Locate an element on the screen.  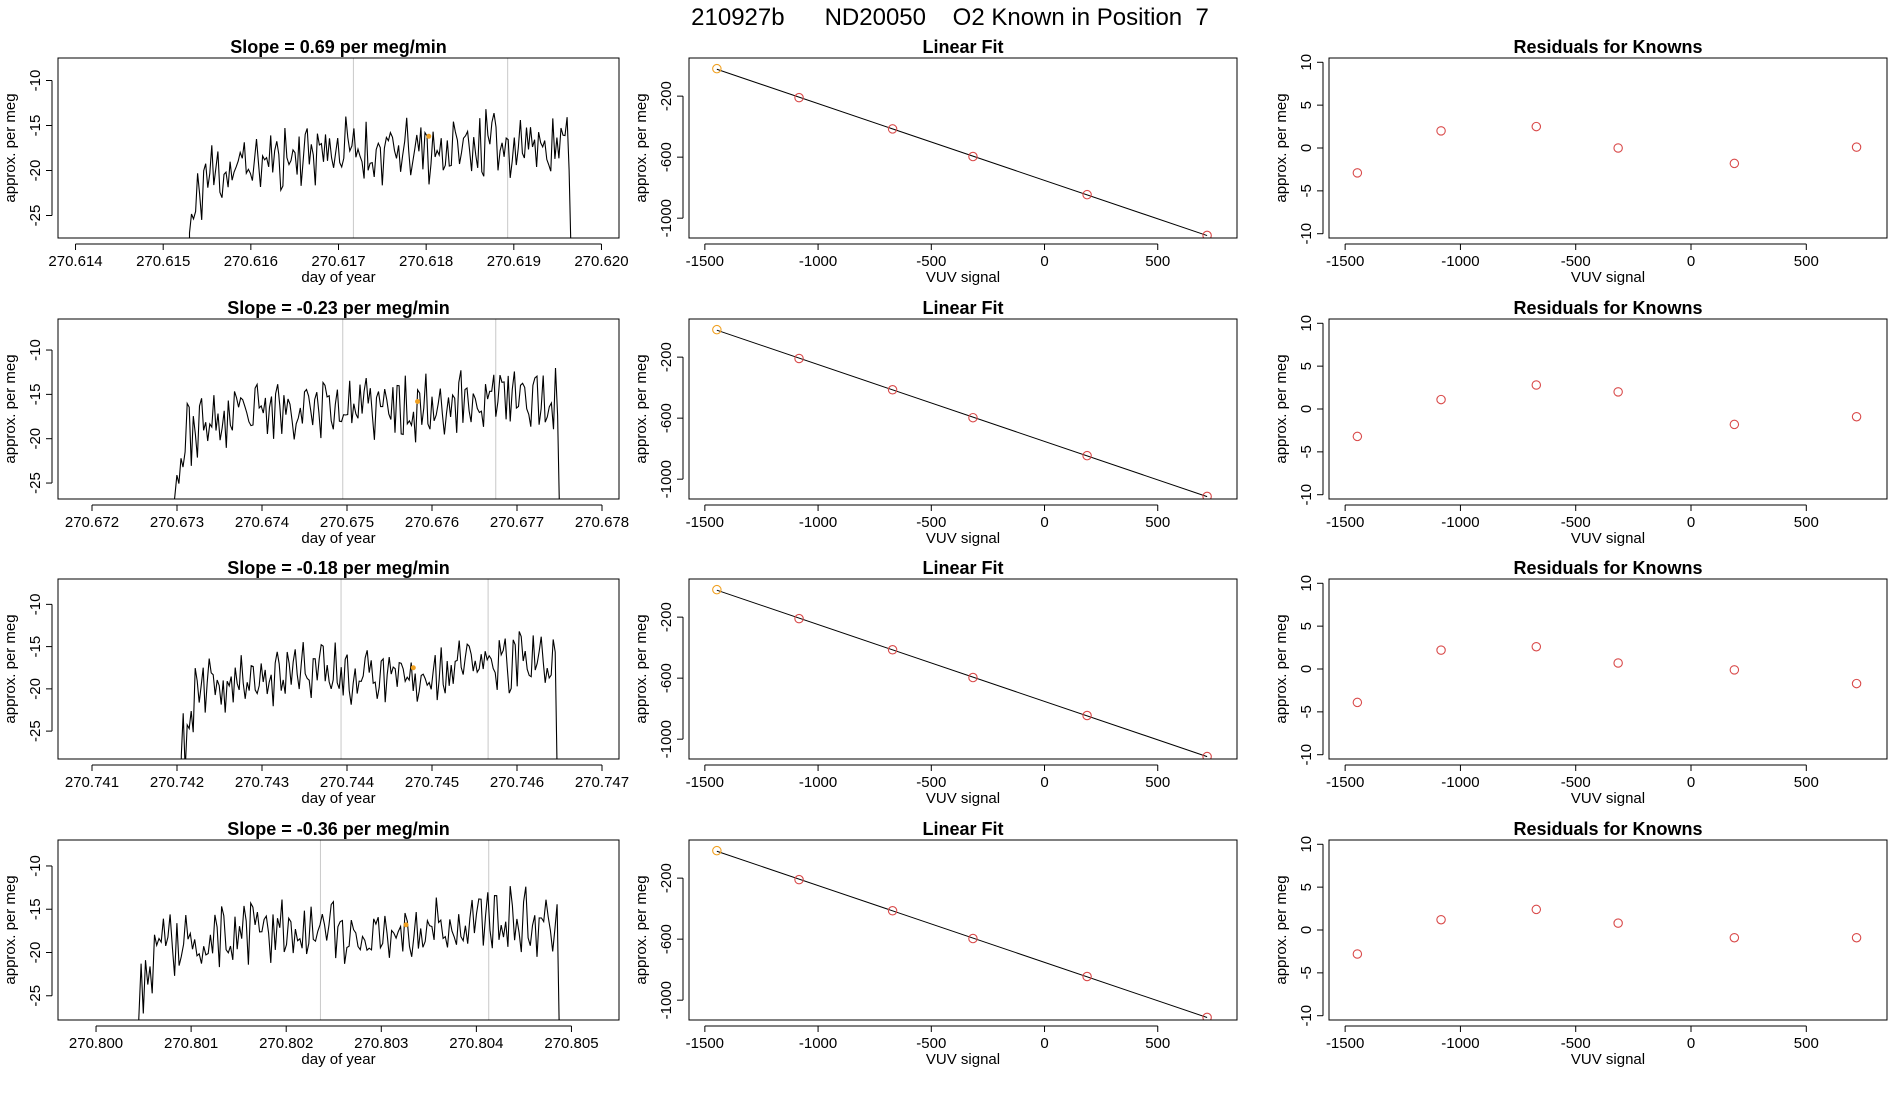
panel-title: Slope = -0.18 per meg/min is located at coordinates (338, 568).